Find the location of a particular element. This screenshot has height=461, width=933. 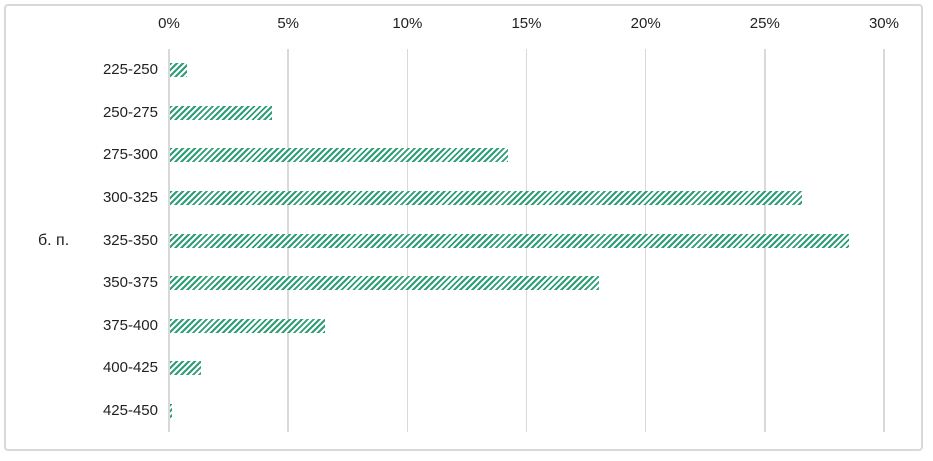

category-label: 300-325 is located at coordinates (130, 197).